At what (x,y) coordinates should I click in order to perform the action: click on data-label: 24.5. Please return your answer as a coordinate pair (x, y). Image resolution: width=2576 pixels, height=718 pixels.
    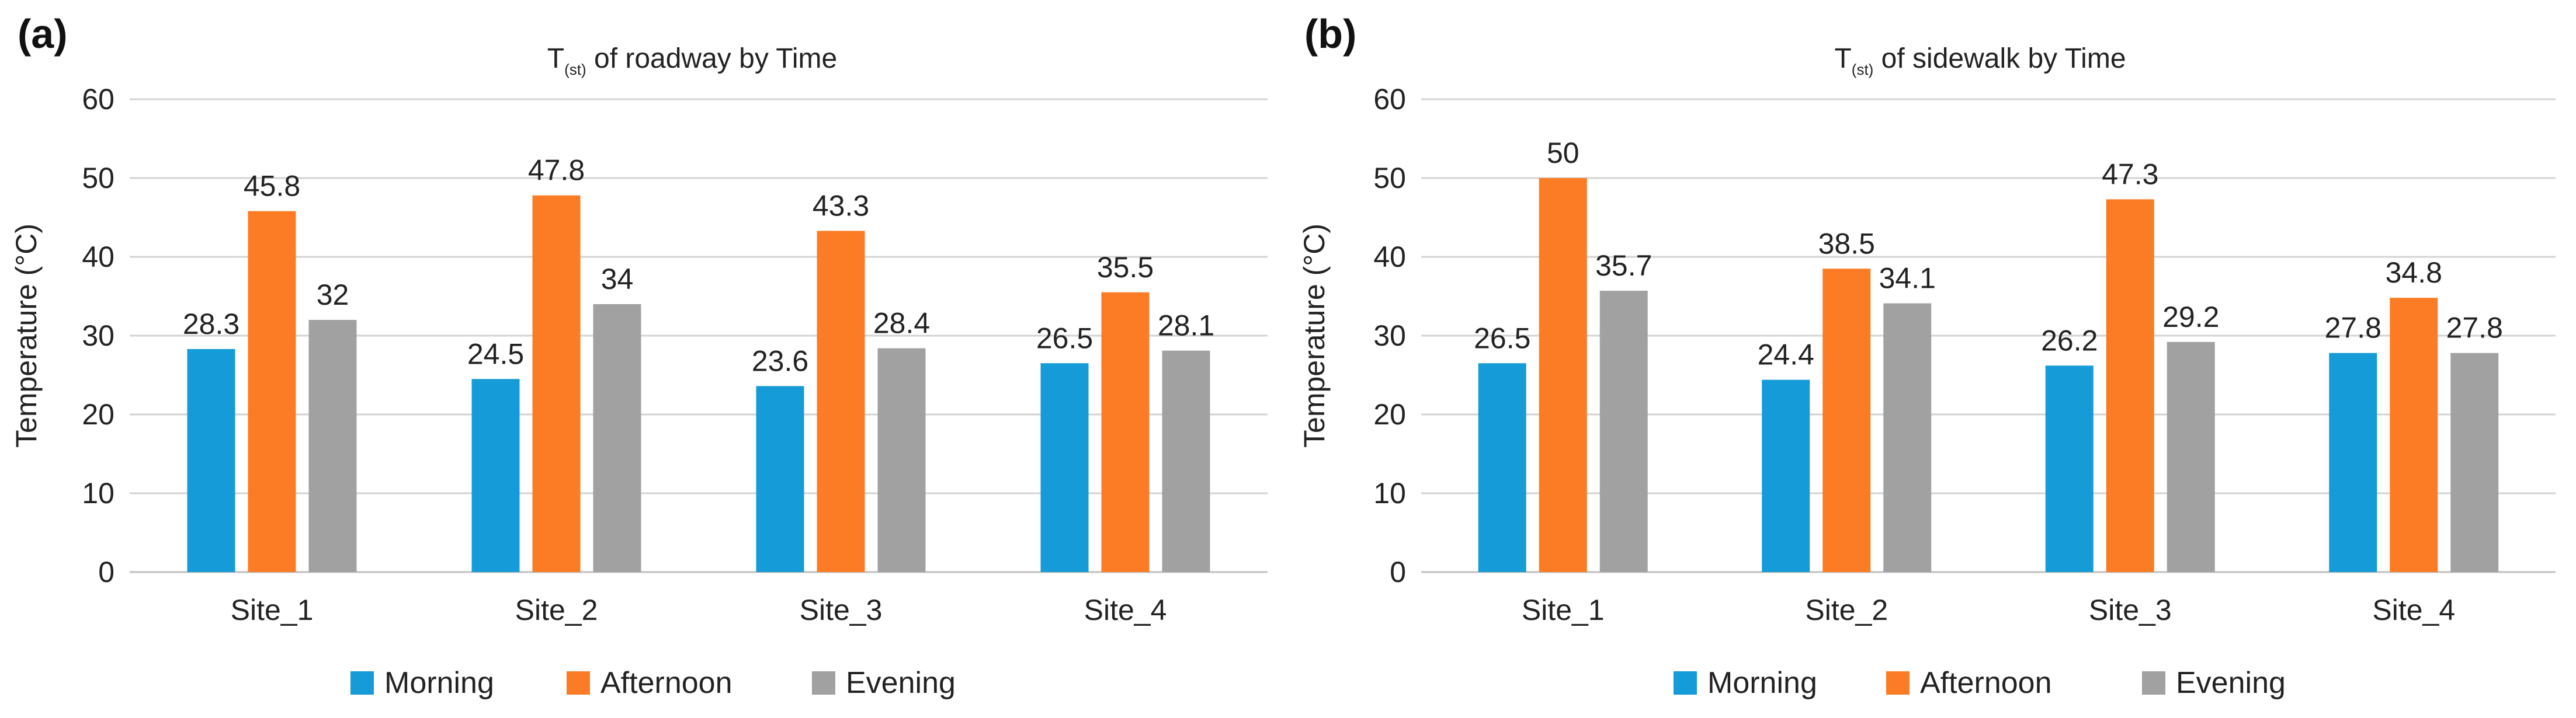
    Looking at the image, I should click on (495, 353).